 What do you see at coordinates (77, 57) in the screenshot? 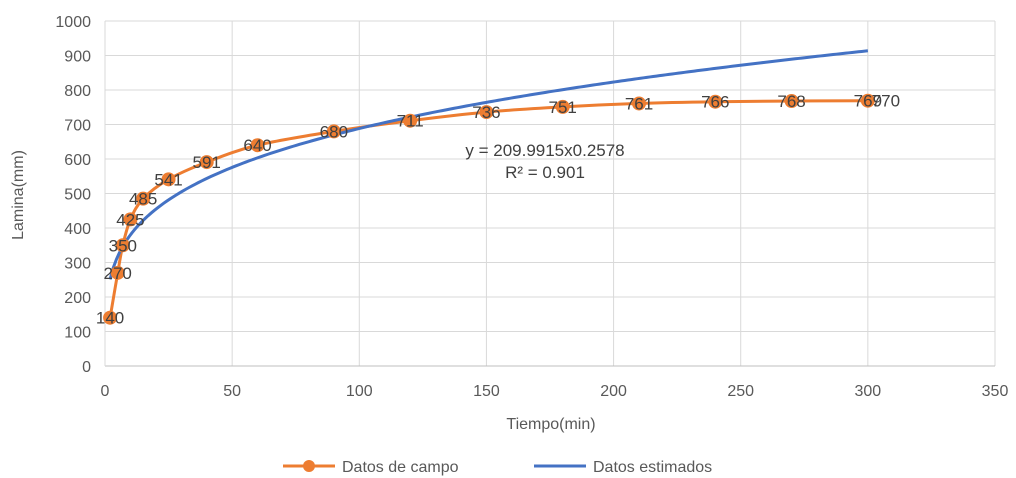
I see `y-tick-label: 900` at bounding box center [77, 57].